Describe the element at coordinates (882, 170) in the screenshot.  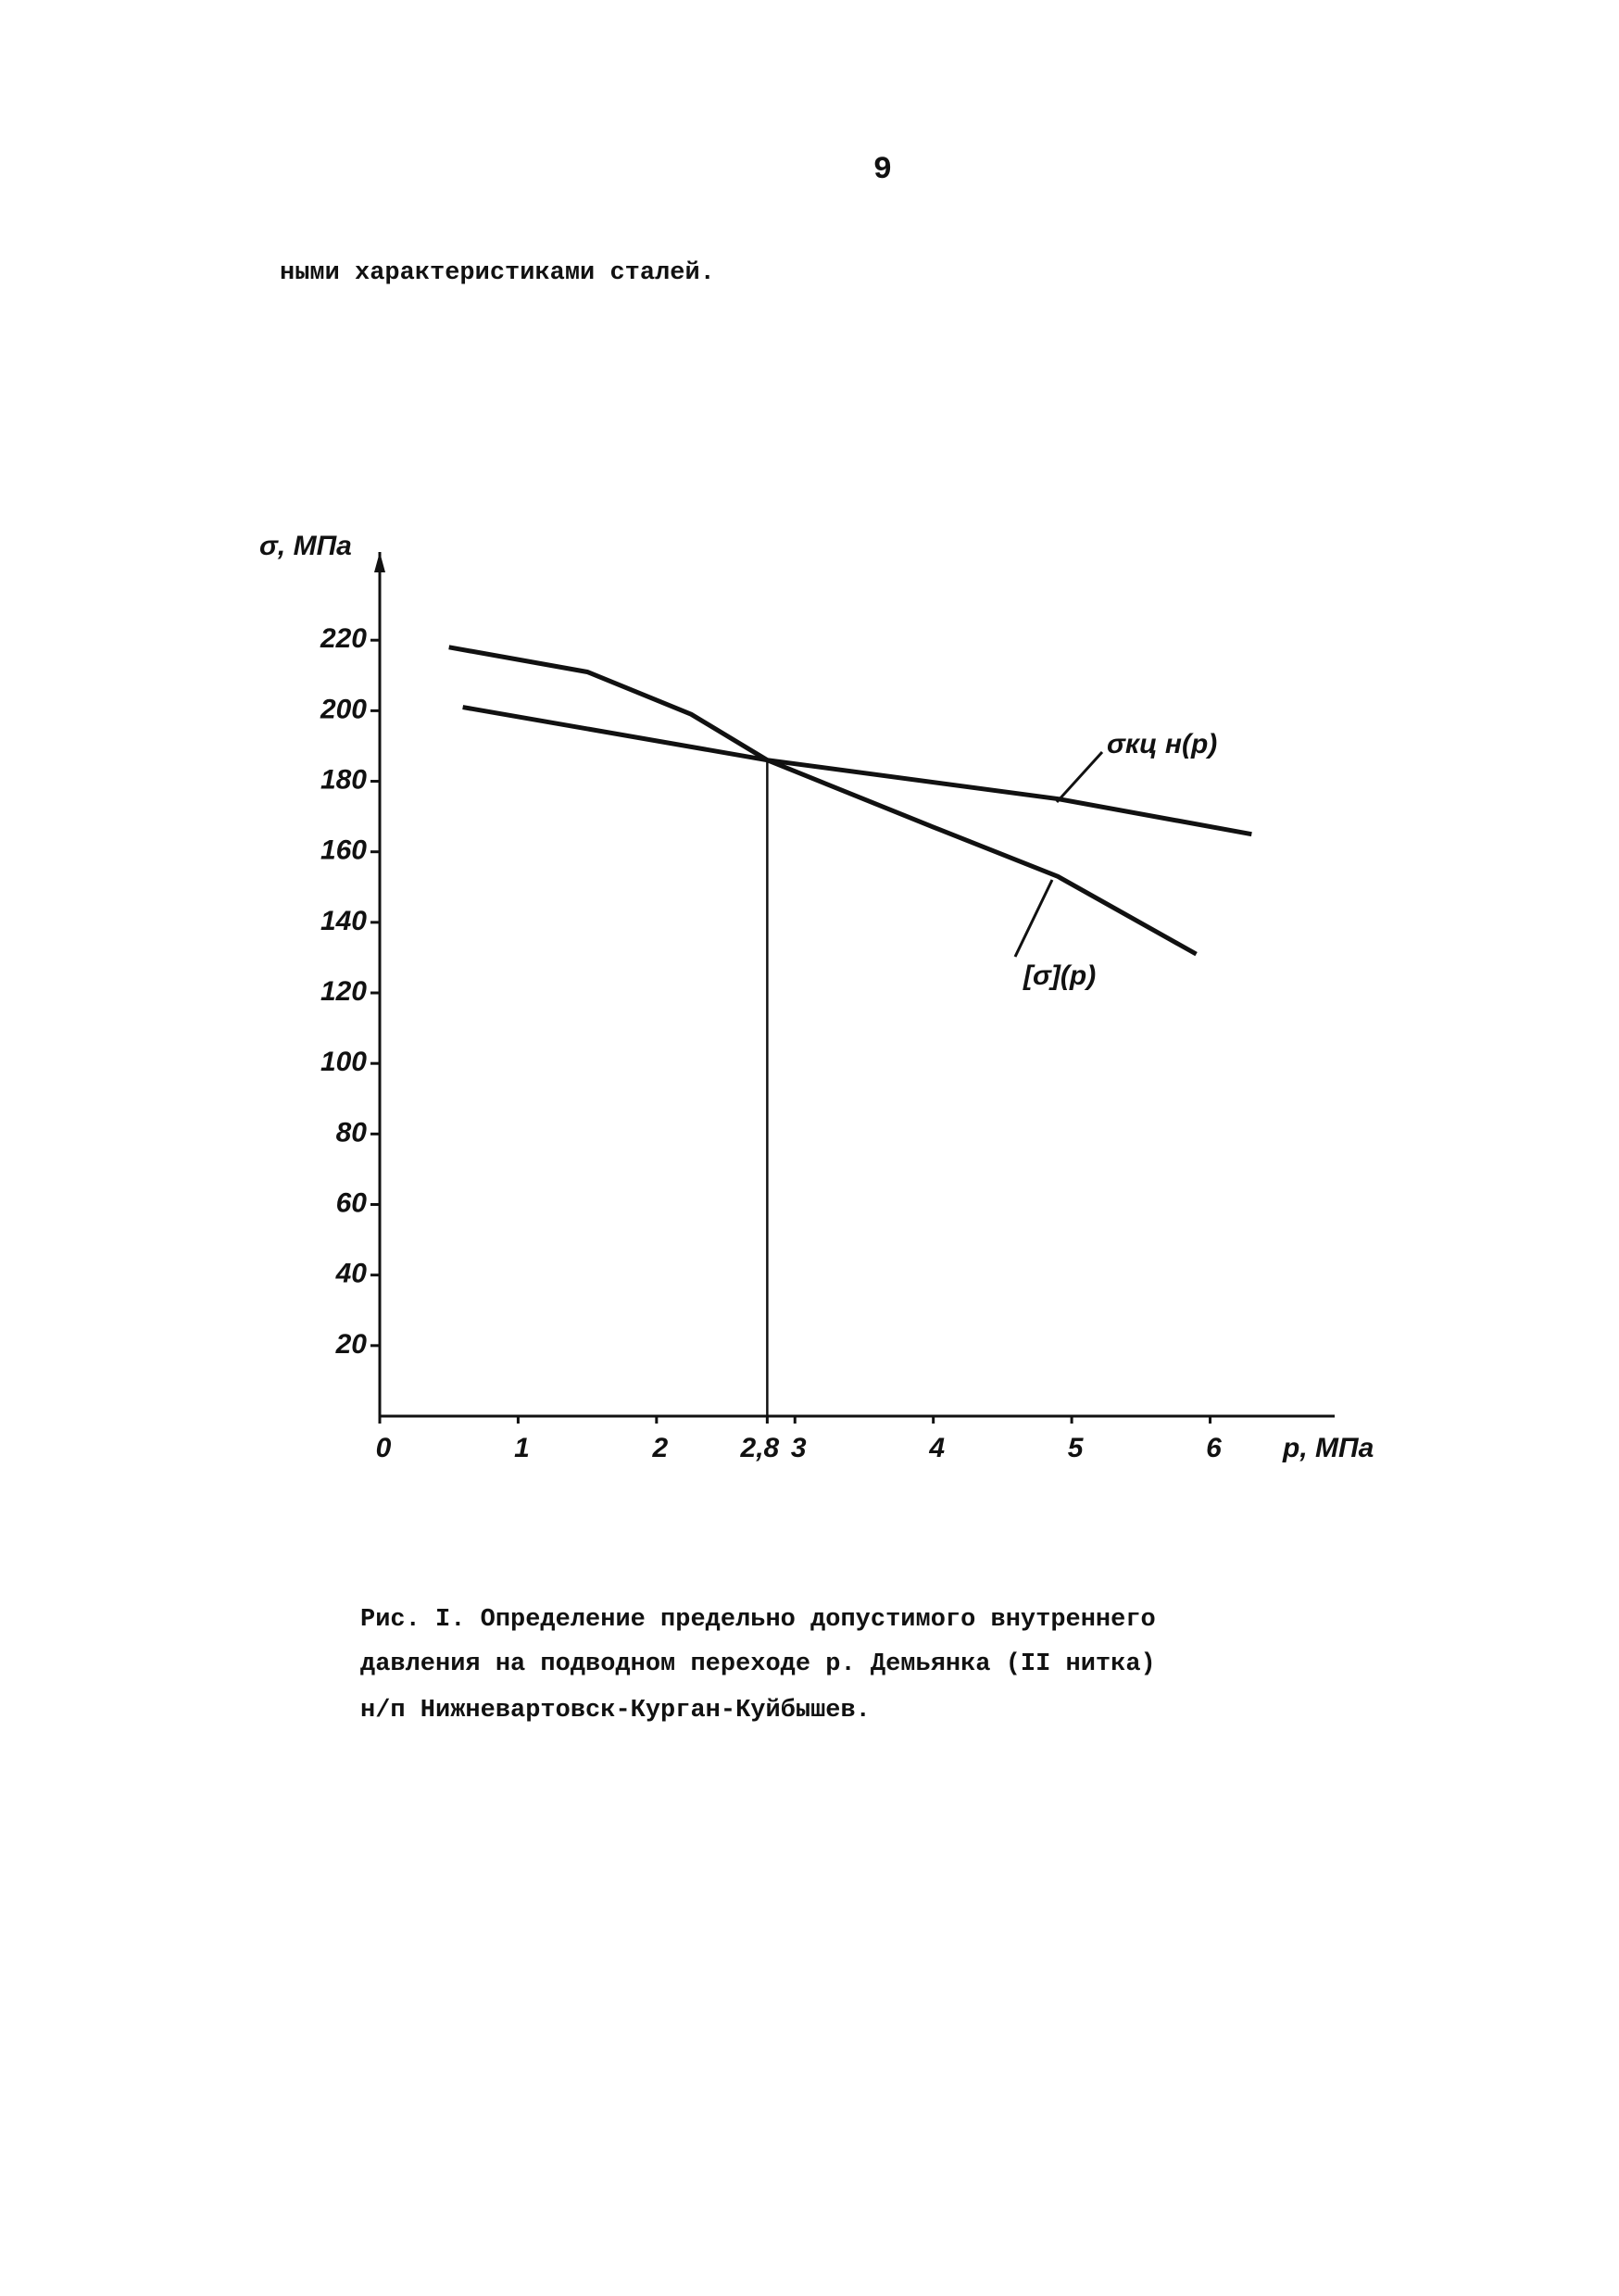
I see `page-number: 9` at that location.